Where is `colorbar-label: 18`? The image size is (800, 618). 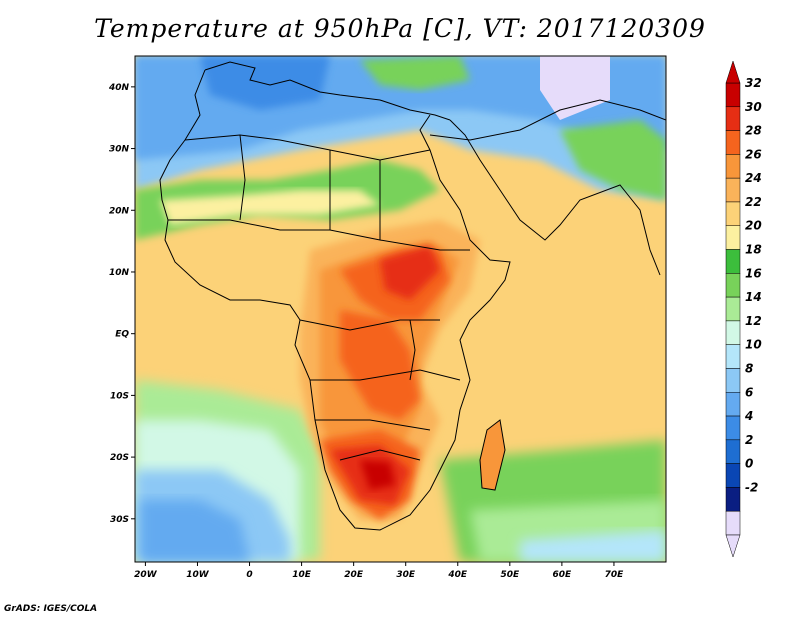
colorbar-label: 18 is located at coordinates (753, 250).